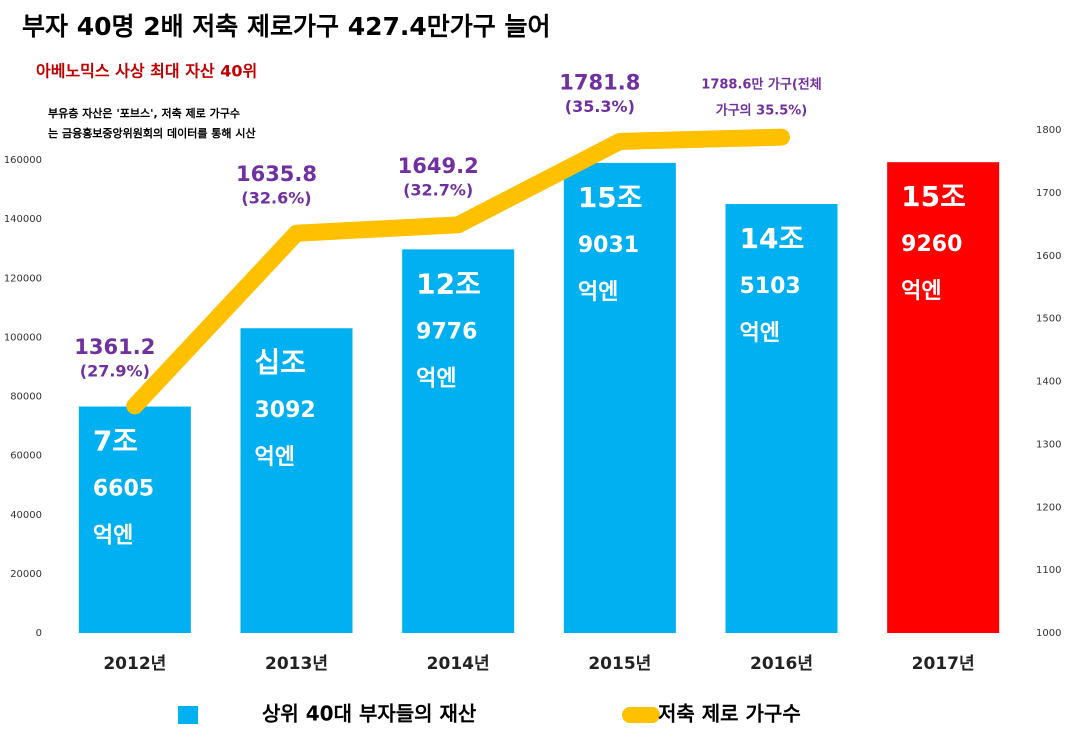 The width and height of the screenshot is (1067, 737). I want to click on line-value-label: (35.3%), so click(600, 106).